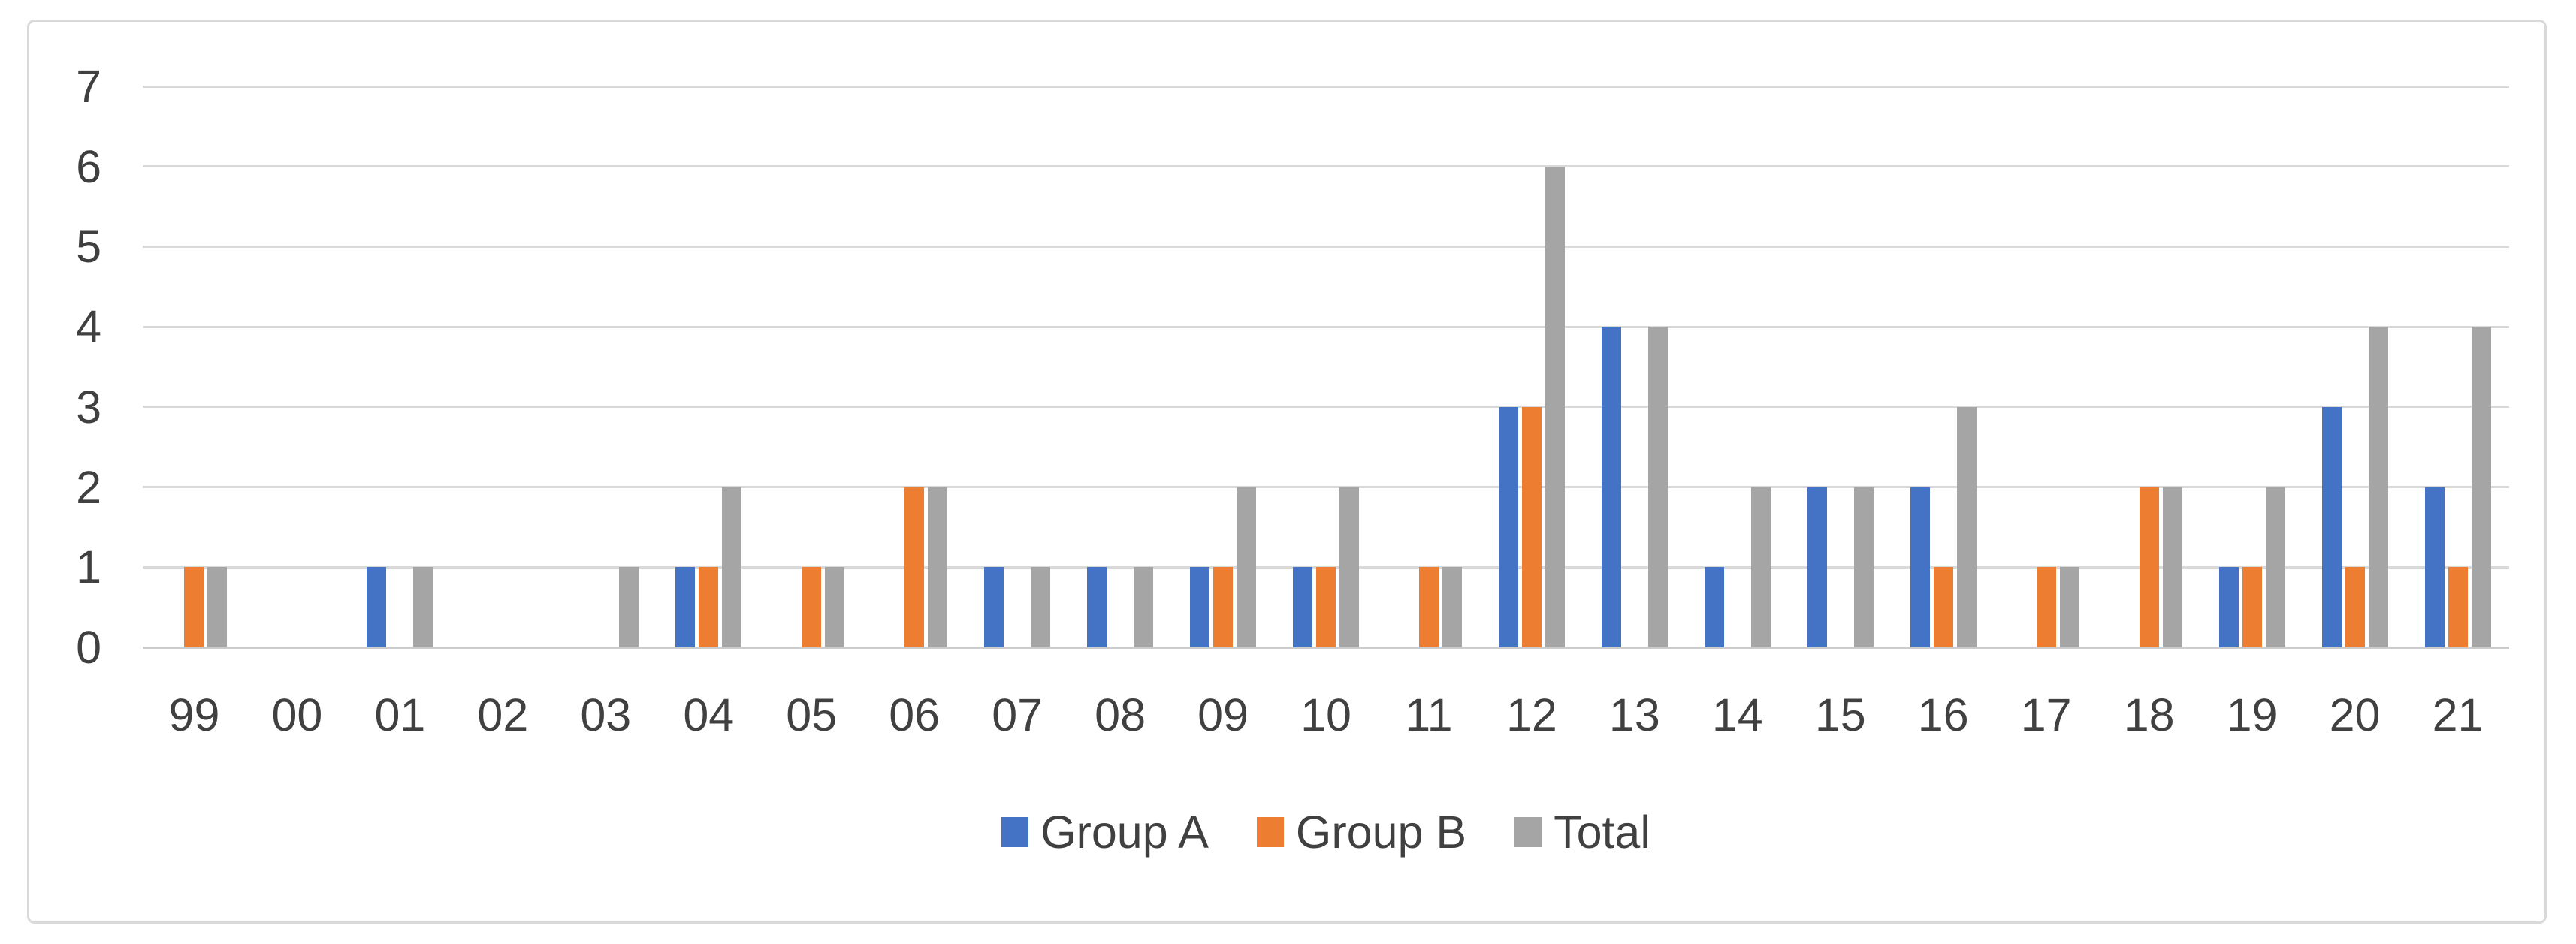 The image size is (2576, 944). What do you see at coordinates (915, 715) in the screenshot?
I see `x-axis-tick-label: 06` at bounding box center [915, 715].